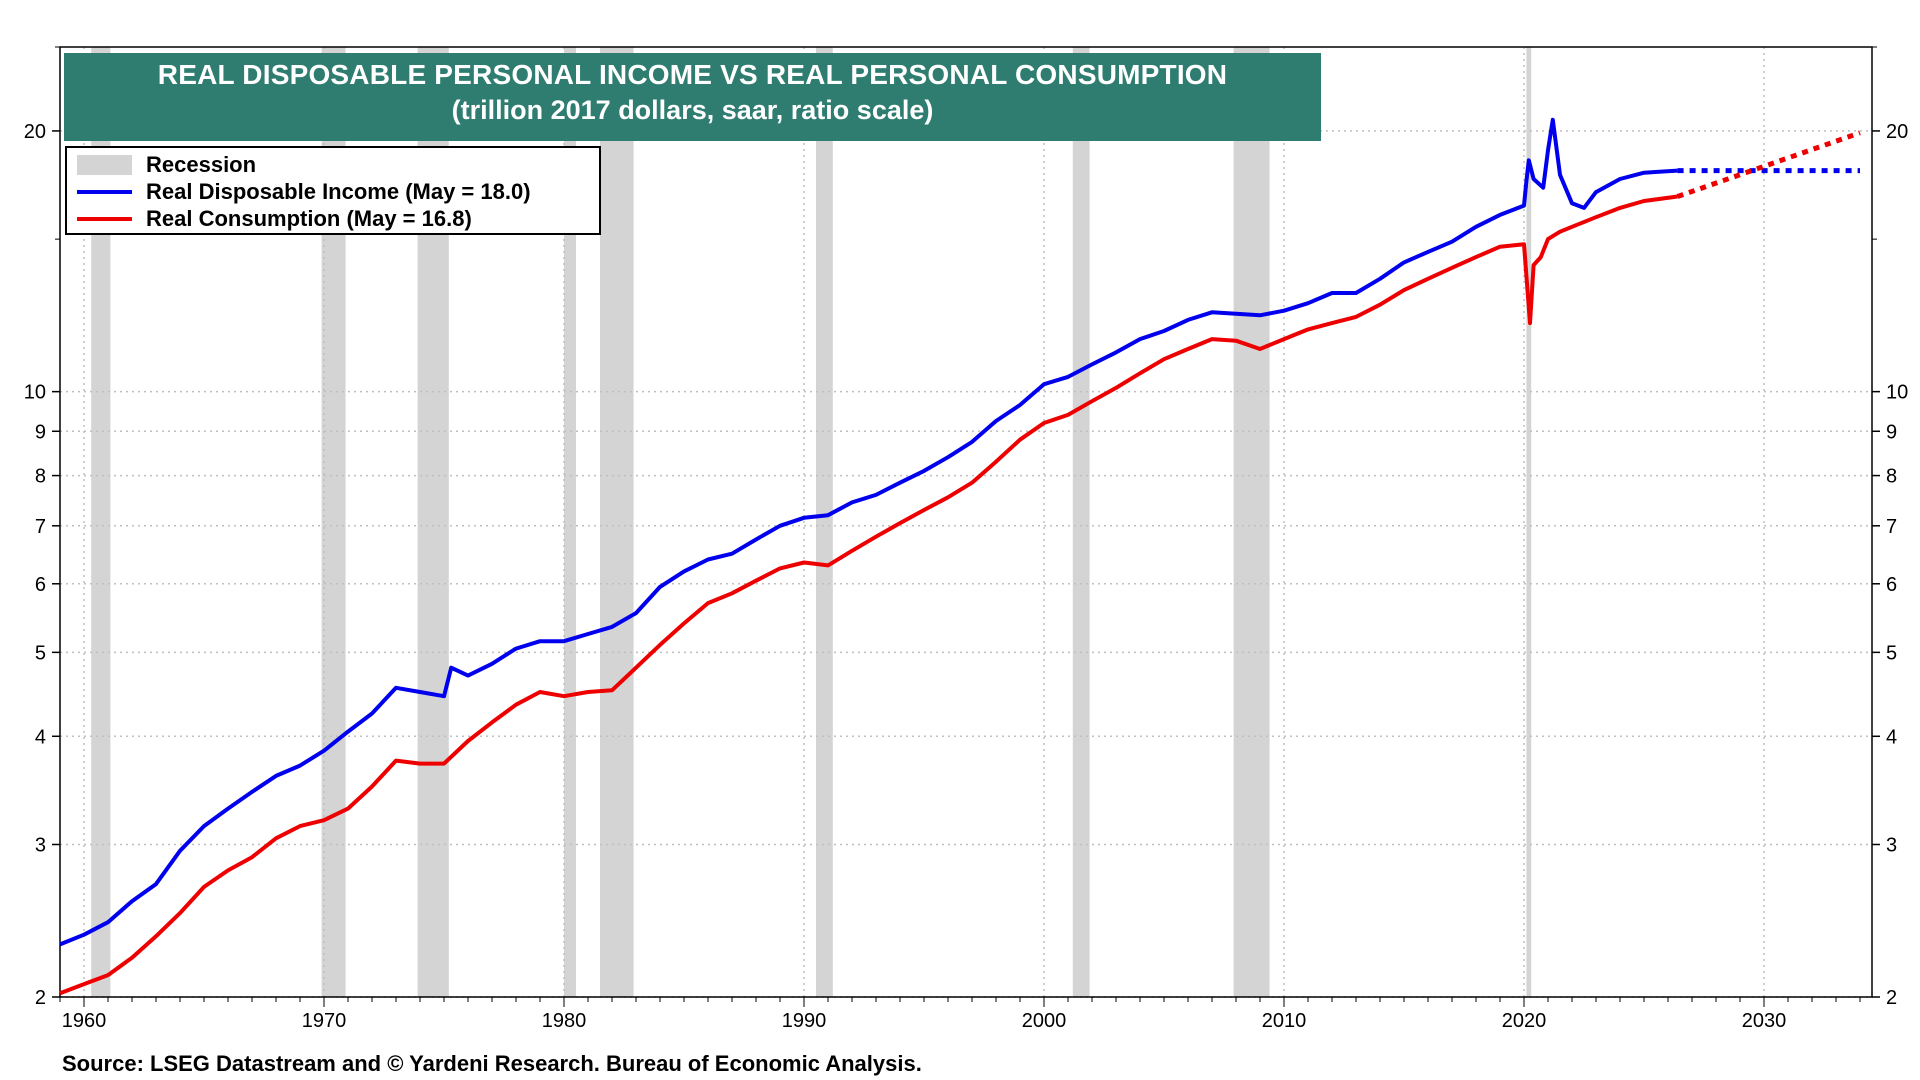  Describe the element at coordinates (201, 164) in the screenshot. I see `legend-label-recession: Recession` at that location.